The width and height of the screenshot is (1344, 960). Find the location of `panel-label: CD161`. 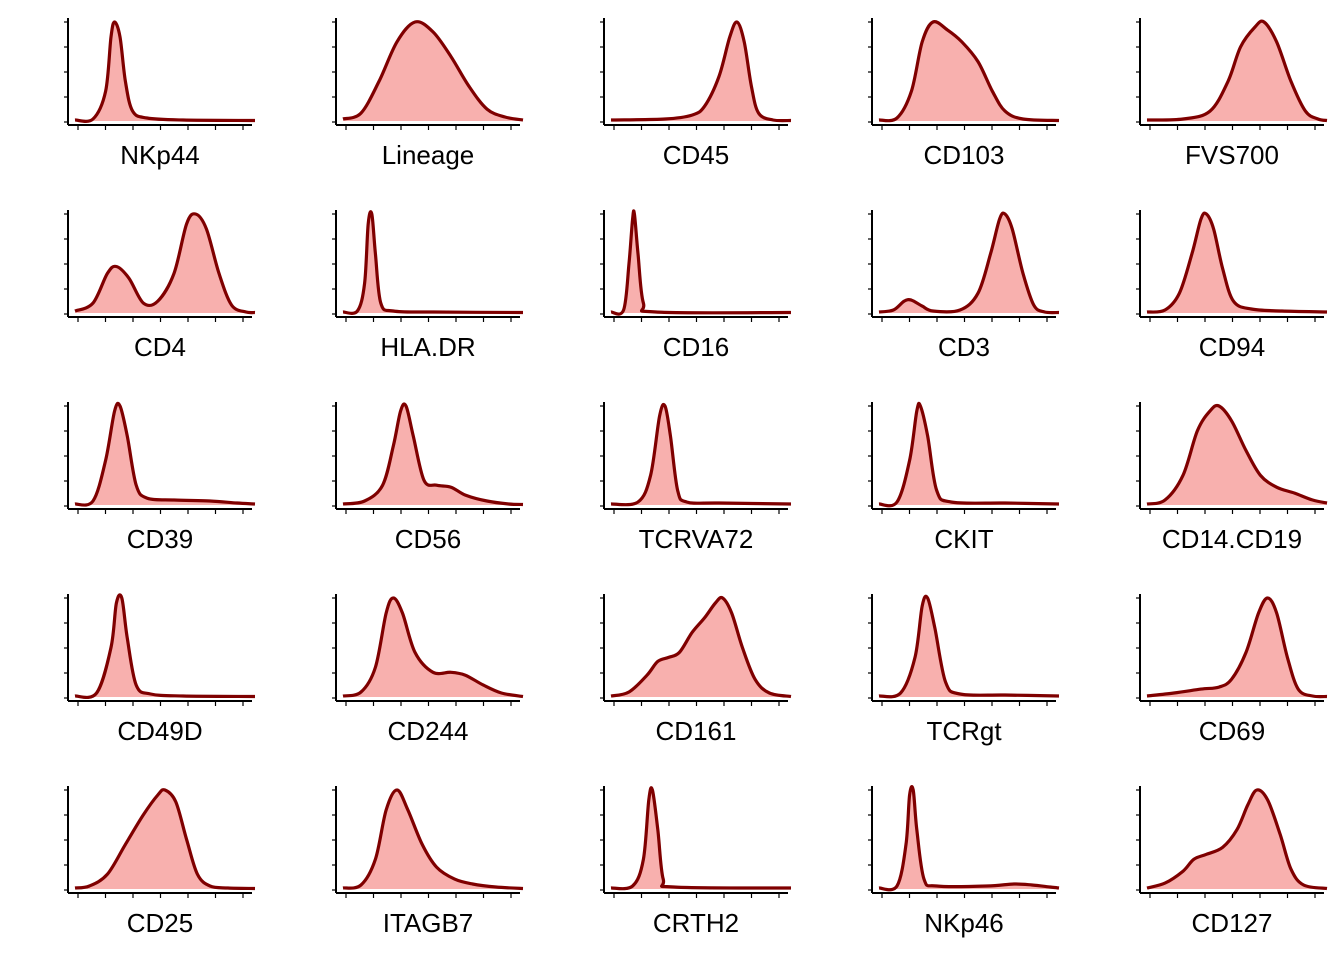

panel-label: CD161 is located at coordinates (696, 731).